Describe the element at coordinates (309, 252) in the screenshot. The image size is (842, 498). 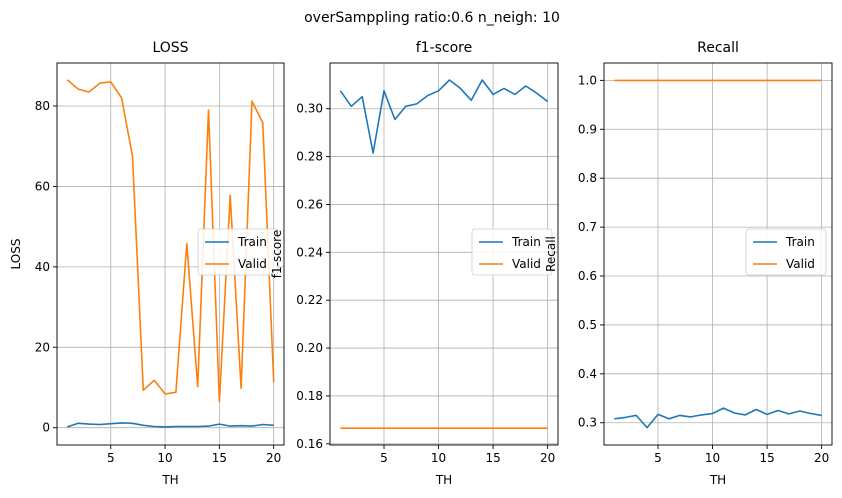
I see `y-tick-label: 0.24` at that location.